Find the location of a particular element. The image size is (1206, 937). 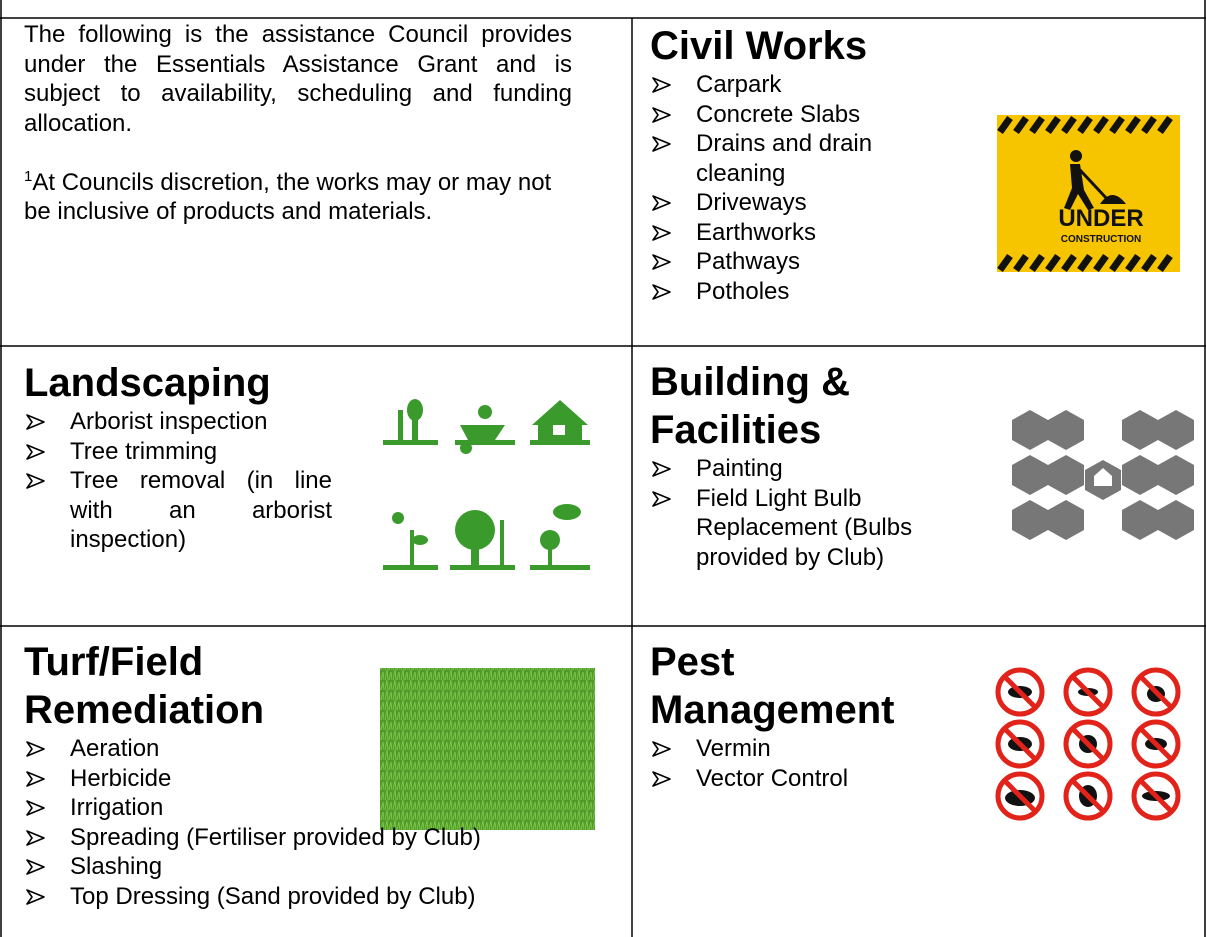

item-text: Herbicide is located at coordinates (121, 778).